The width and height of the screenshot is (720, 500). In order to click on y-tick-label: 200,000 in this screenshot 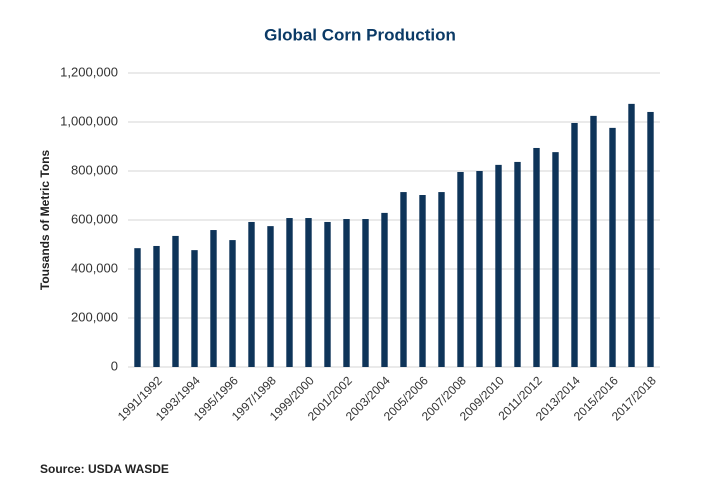, I will do `click(94, 316)`.